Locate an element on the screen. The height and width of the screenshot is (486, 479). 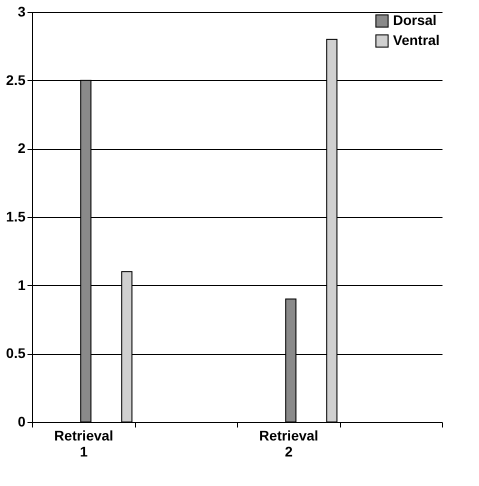
legend-label: Ventral is located at coordinates (416, 40).